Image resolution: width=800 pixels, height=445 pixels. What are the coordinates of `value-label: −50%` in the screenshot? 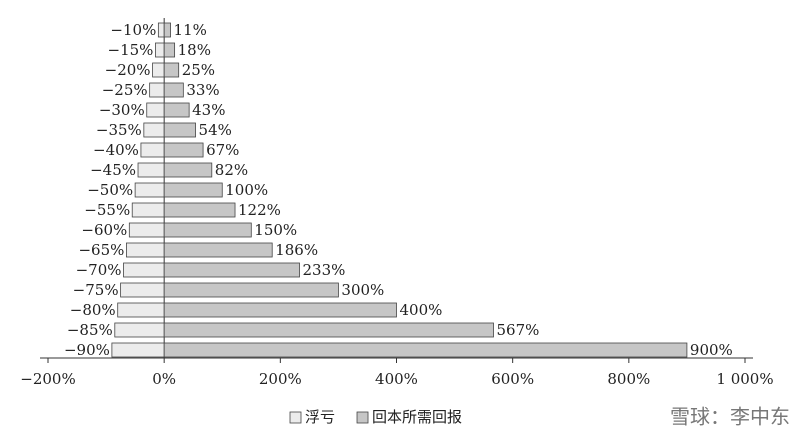 It's located at (110, 190).